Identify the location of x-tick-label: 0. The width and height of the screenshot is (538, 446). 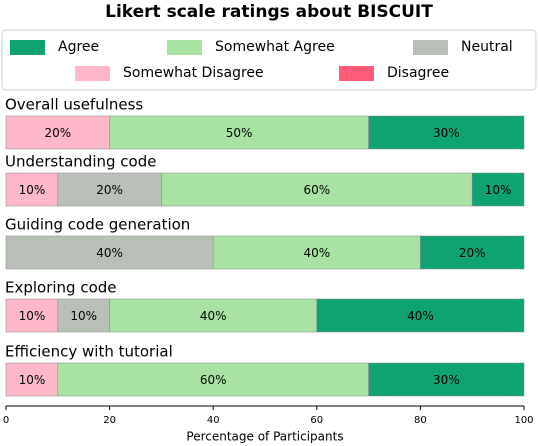
(6, 420).